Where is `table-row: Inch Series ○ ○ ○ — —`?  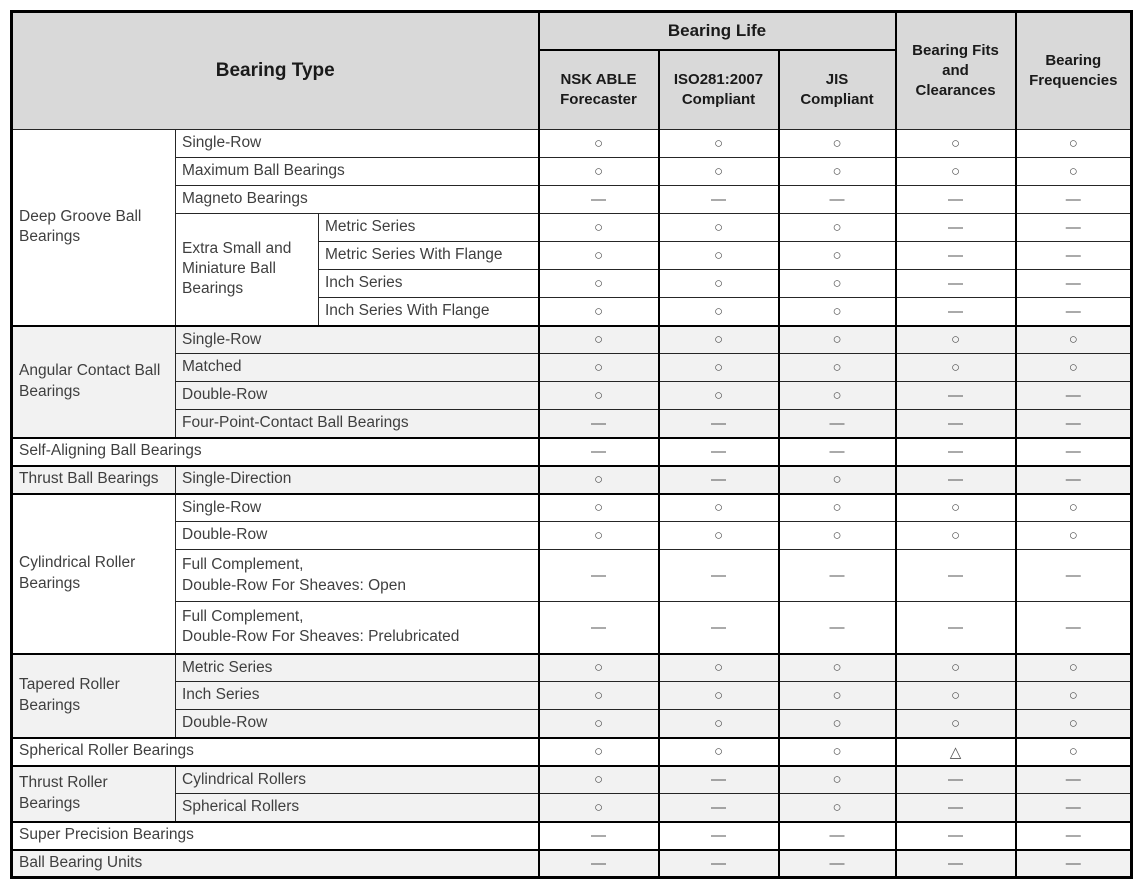 table-row: Inch Series ○ ○ ○ — — is located at coordinates (572, 283).